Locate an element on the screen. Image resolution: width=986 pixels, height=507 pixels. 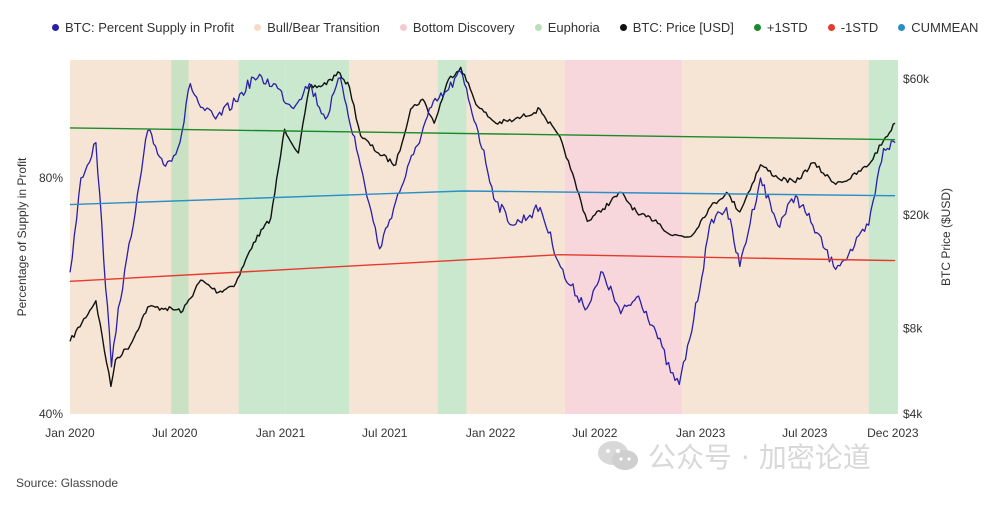
x-tick-label: Jul 2021 is located at coordinates (385, 433).